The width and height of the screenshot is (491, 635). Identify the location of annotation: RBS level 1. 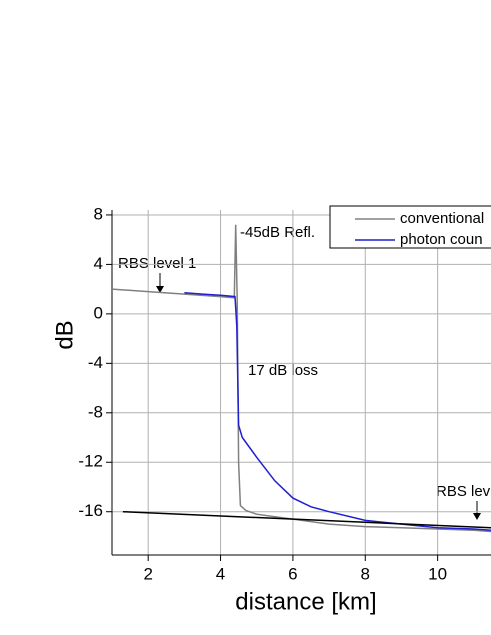
(157, 263).